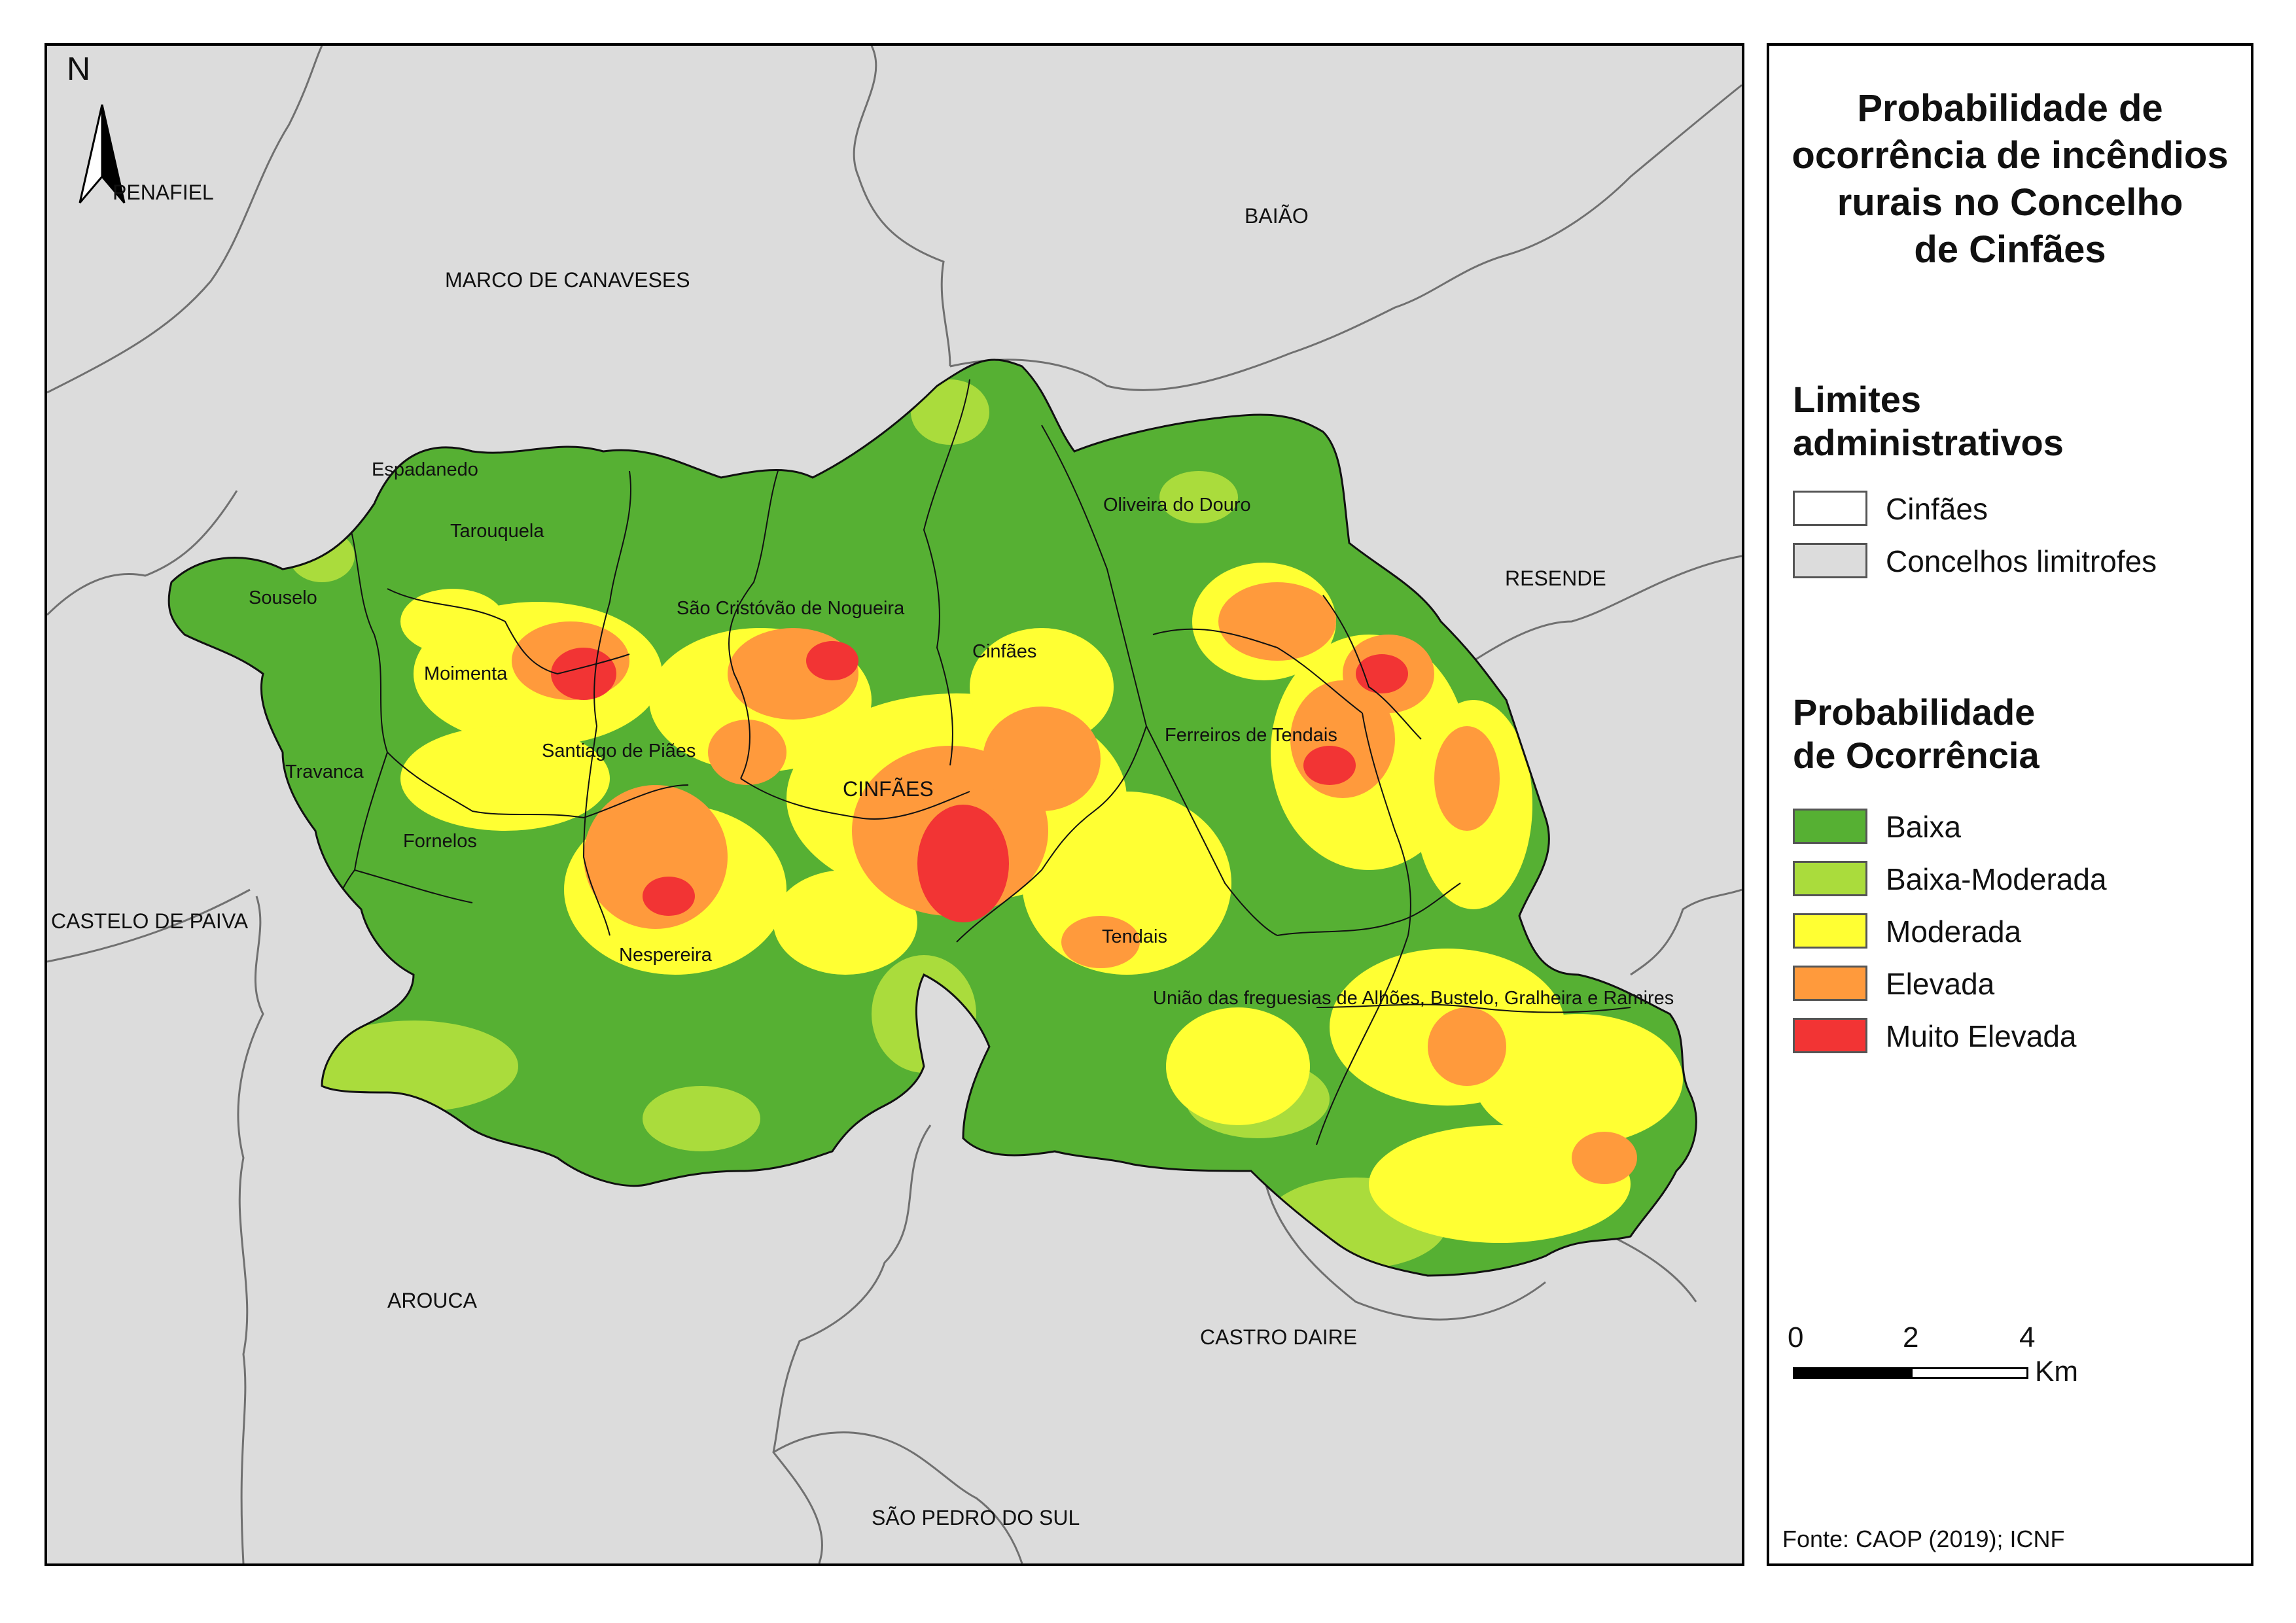 This screenshot has height=1623, width=2296. What do you see at coordinates (1004, 652) in the screenshot?
I see `parish-label: Cinfães` at bounding box center [1004, 652].